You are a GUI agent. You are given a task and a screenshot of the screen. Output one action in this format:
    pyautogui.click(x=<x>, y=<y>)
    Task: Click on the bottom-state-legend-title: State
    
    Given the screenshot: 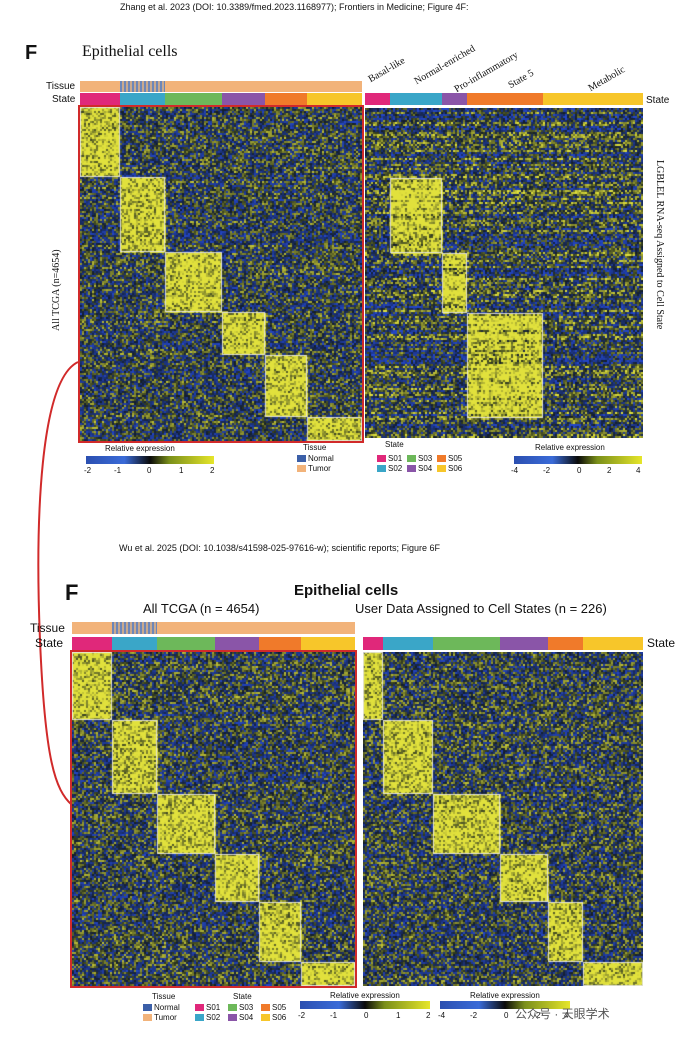 What is the action you would take?
    pyautogui.click(x=242, y=996)
    